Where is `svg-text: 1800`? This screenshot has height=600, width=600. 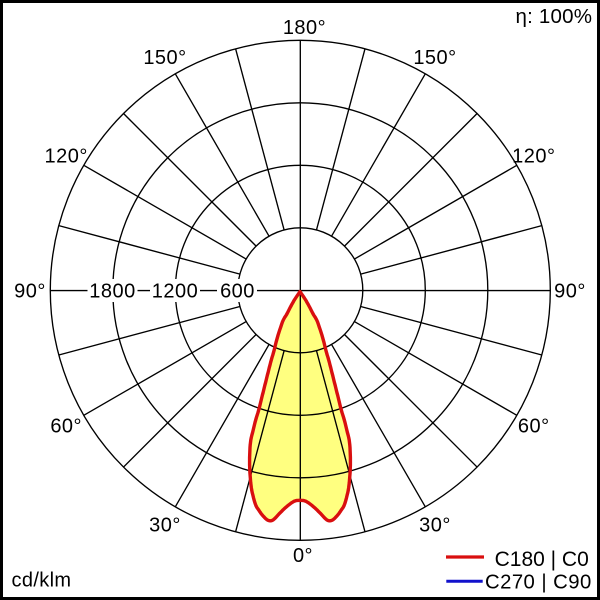 svg-text: 1800 is located at coordinates (112, 292).